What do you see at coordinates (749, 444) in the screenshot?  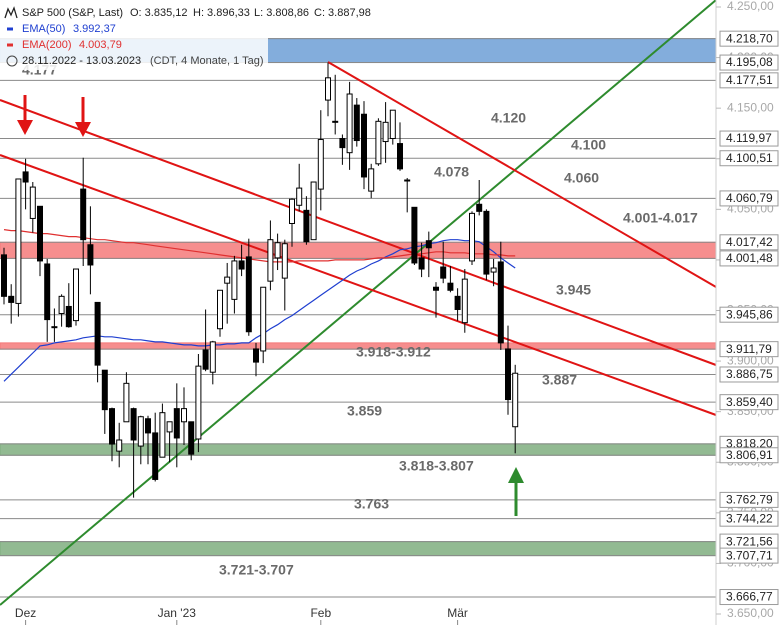 I see `level-label: 3.818,20` at bounding box center [749, 444].